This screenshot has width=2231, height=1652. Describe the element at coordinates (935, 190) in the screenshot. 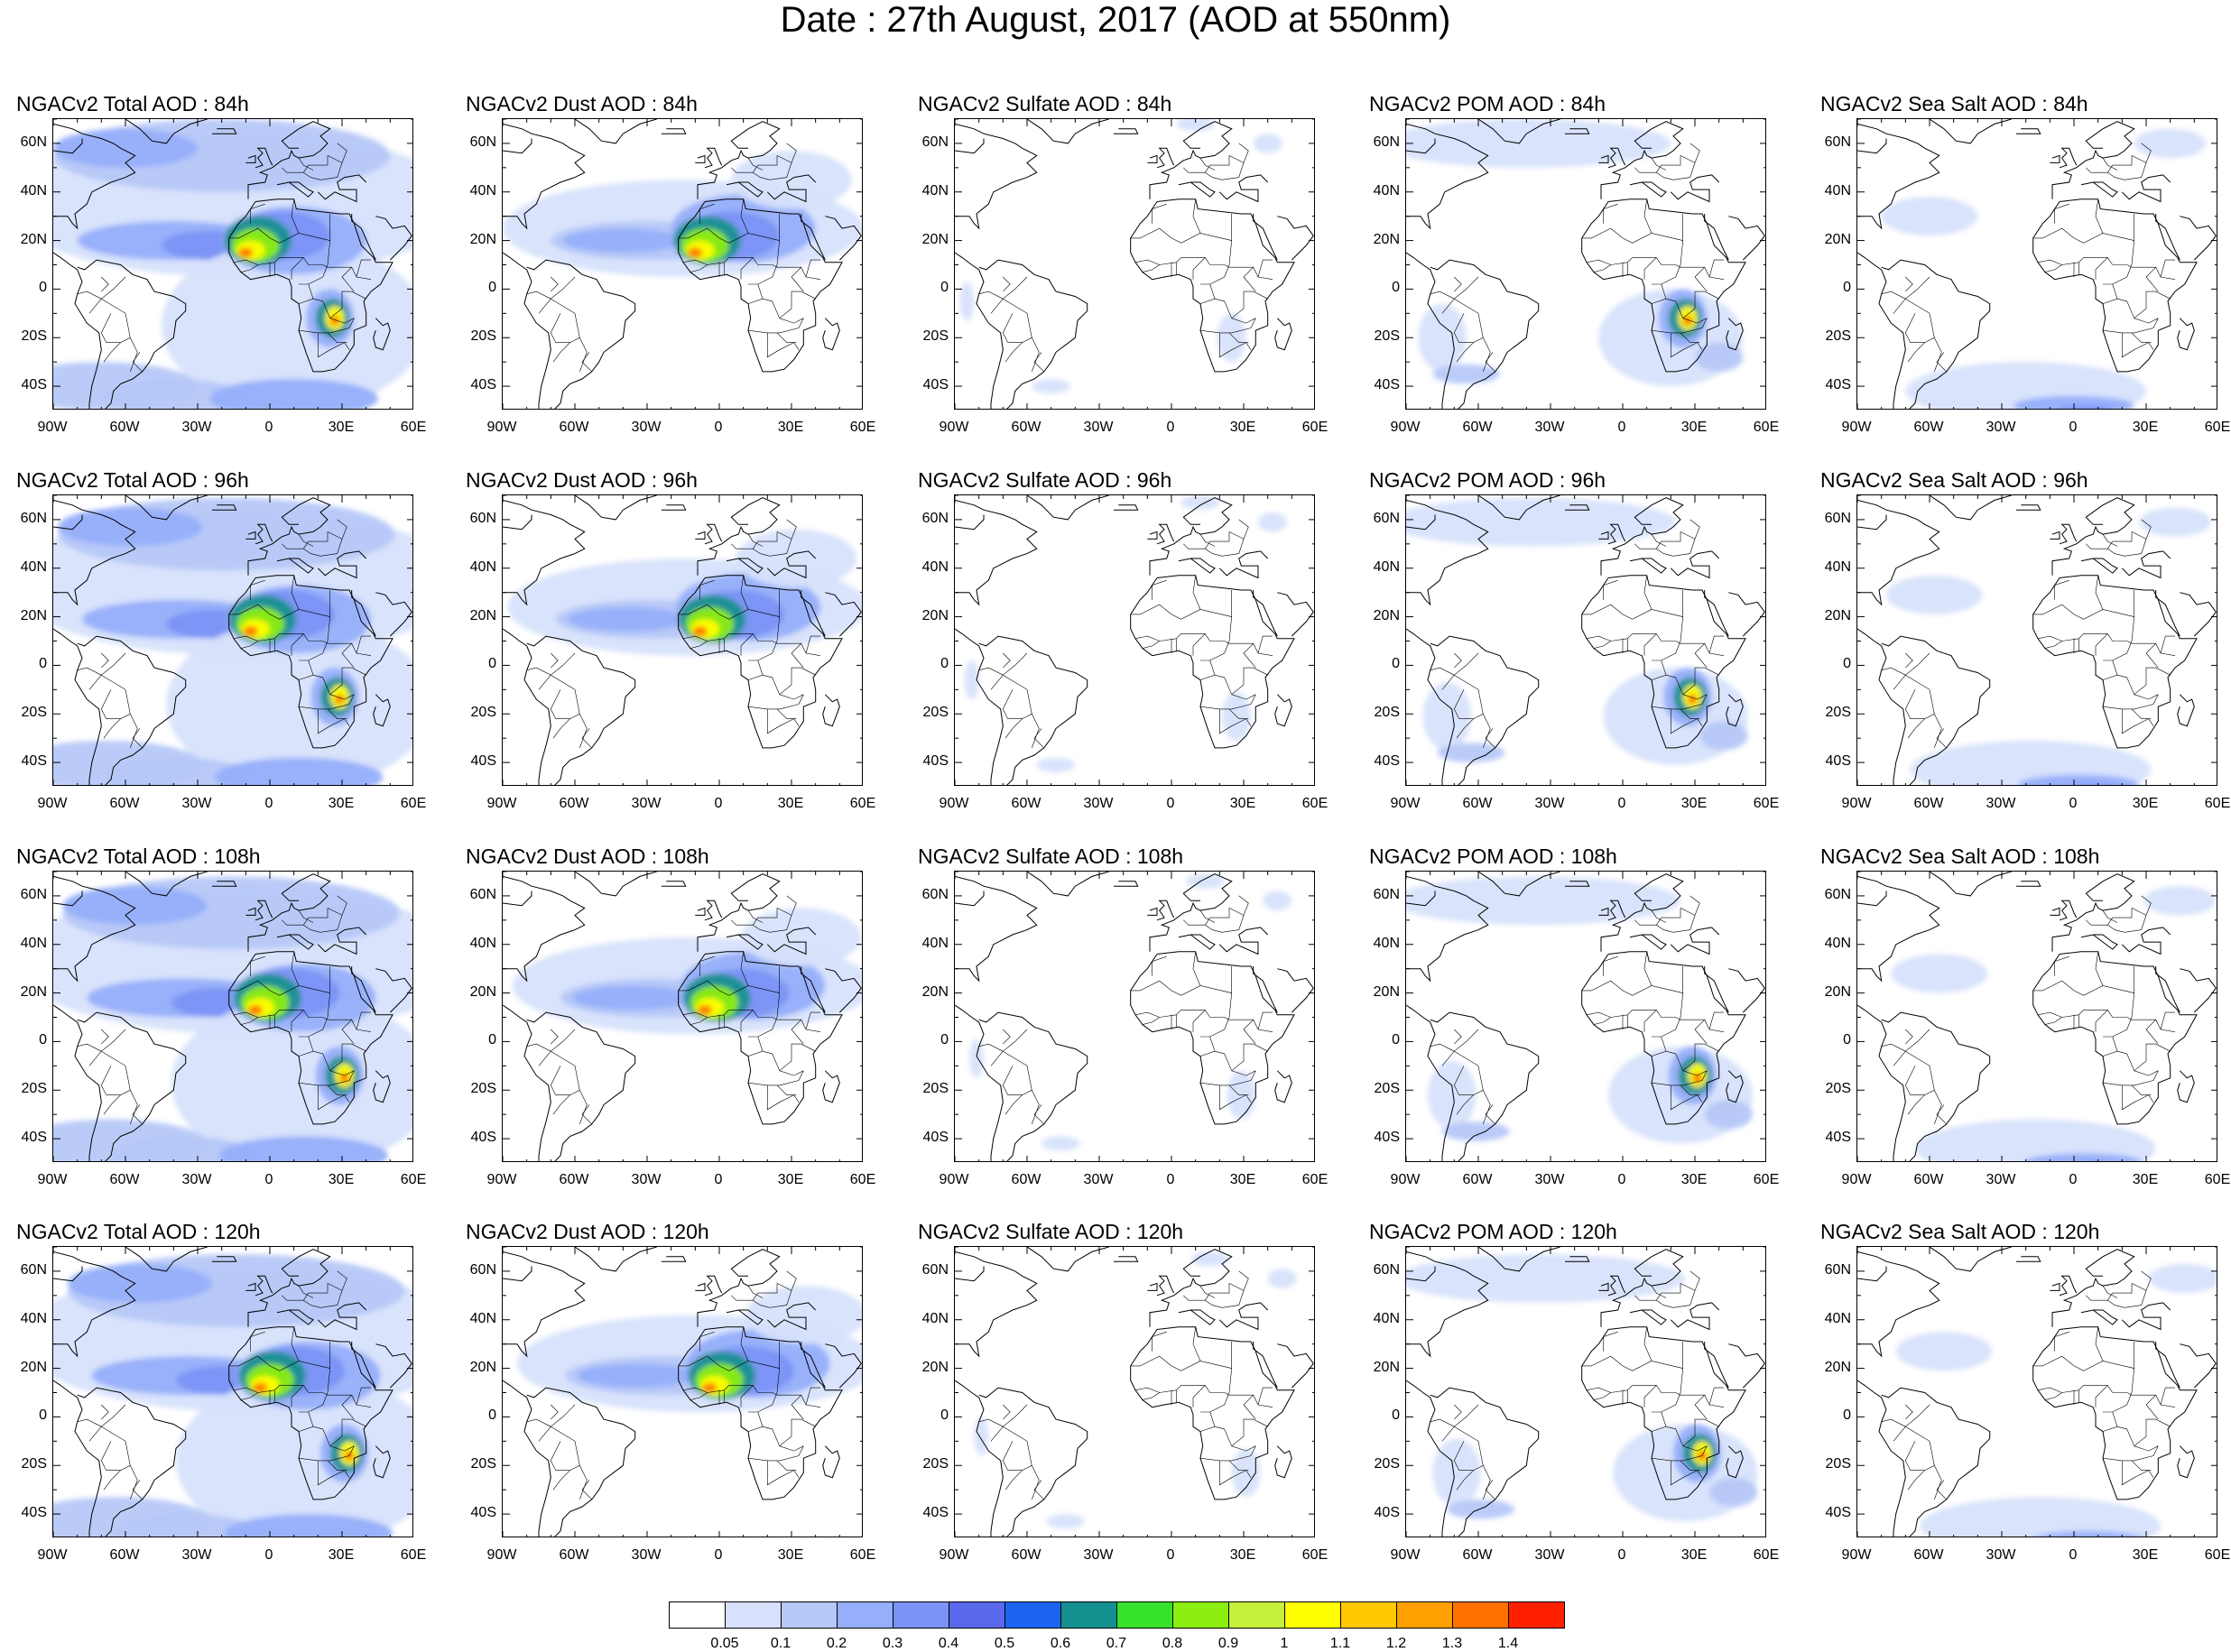

I see `lat-tick-label: 40N` at that location.